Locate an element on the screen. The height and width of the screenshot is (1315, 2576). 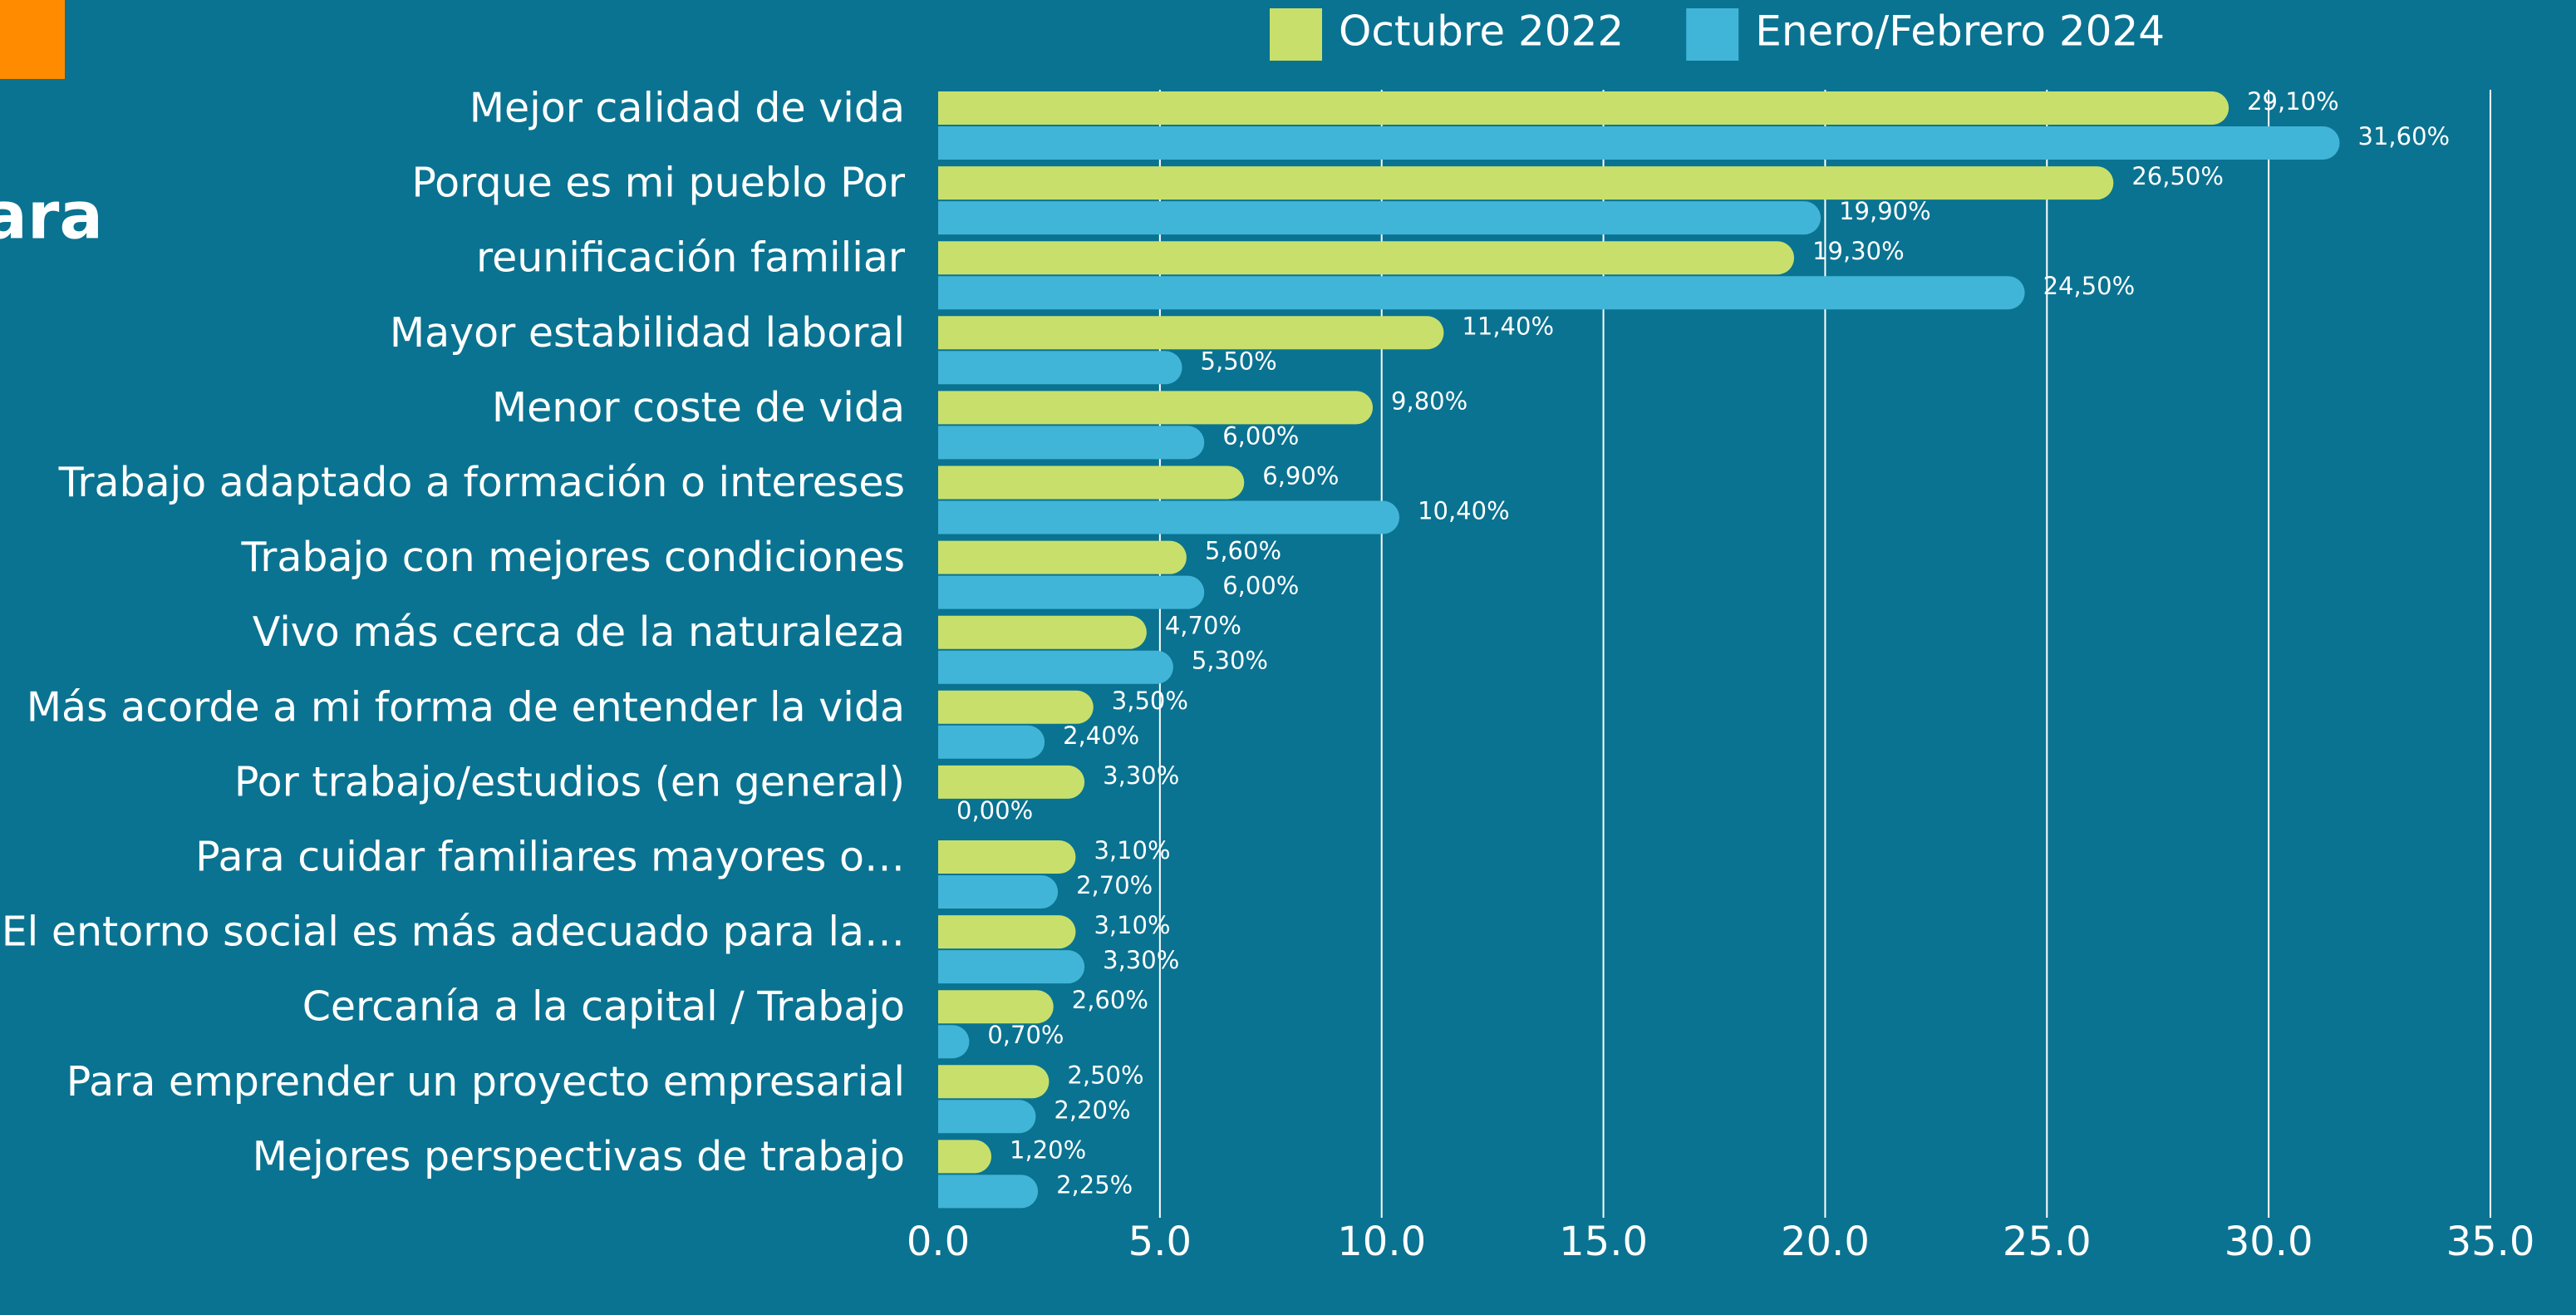
data-label: 10,40% is located at coordinates (1464, 511).